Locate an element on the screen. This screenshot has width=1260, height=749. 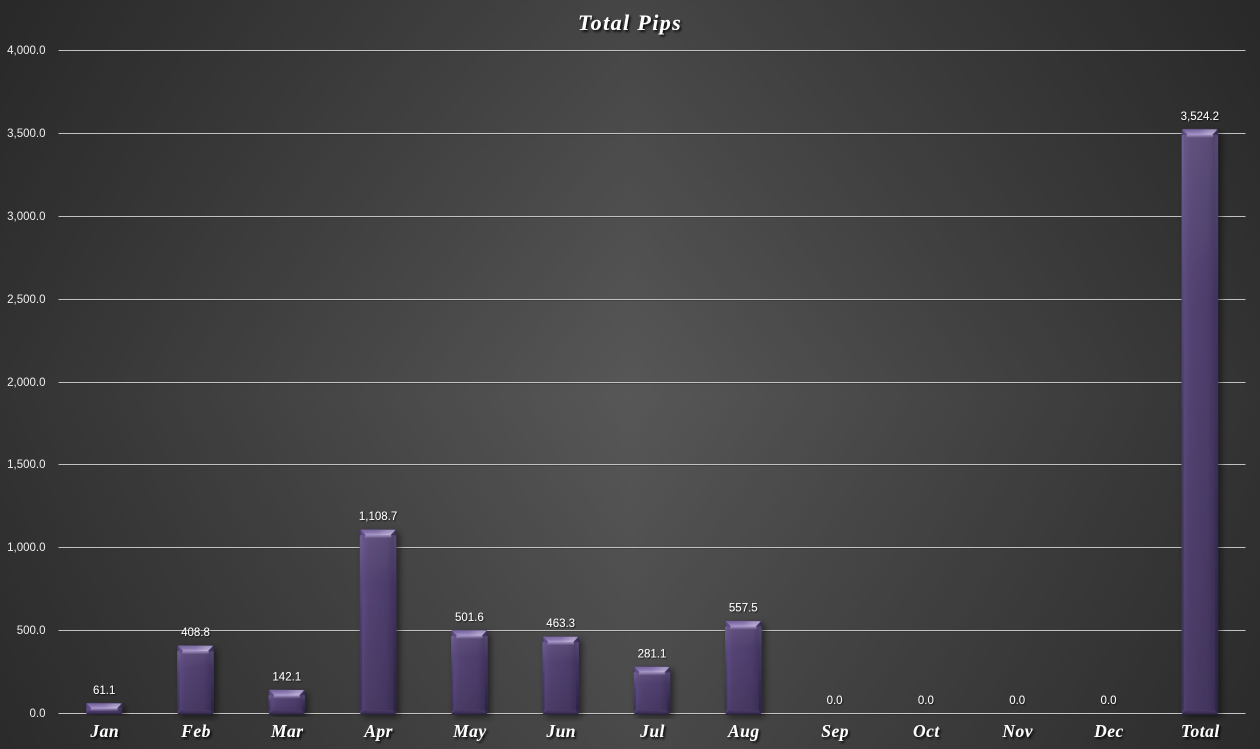
svg-text: Apr is located at coordinates (378, 731).